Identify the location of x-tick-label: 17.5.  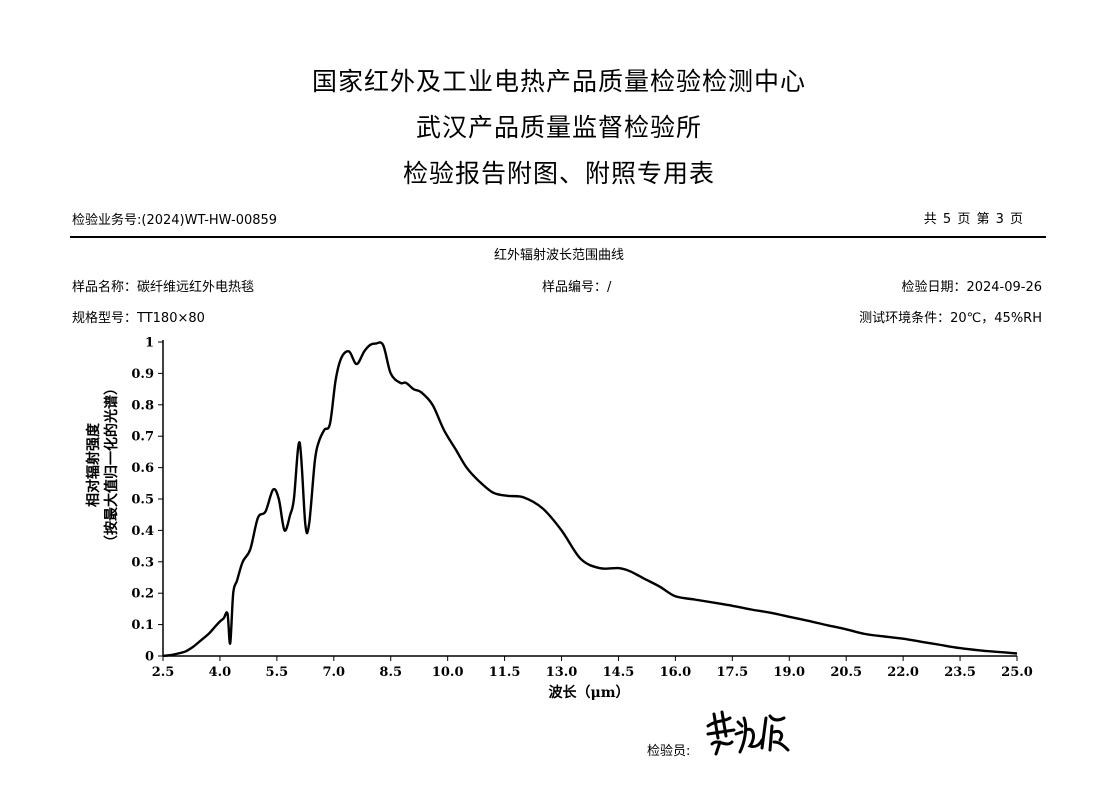
(732, 672).